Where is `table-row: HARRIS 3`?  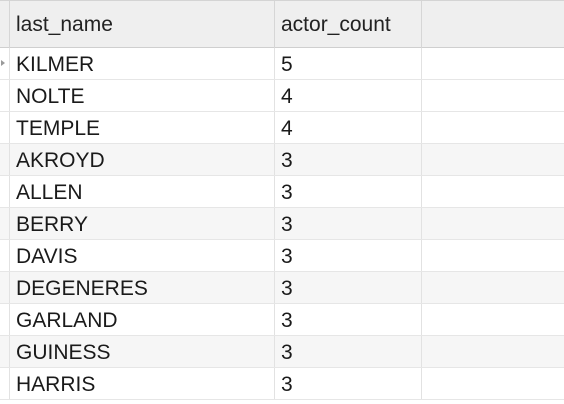 table-row: HARRIS 3 is located at coordinates (282, 384).